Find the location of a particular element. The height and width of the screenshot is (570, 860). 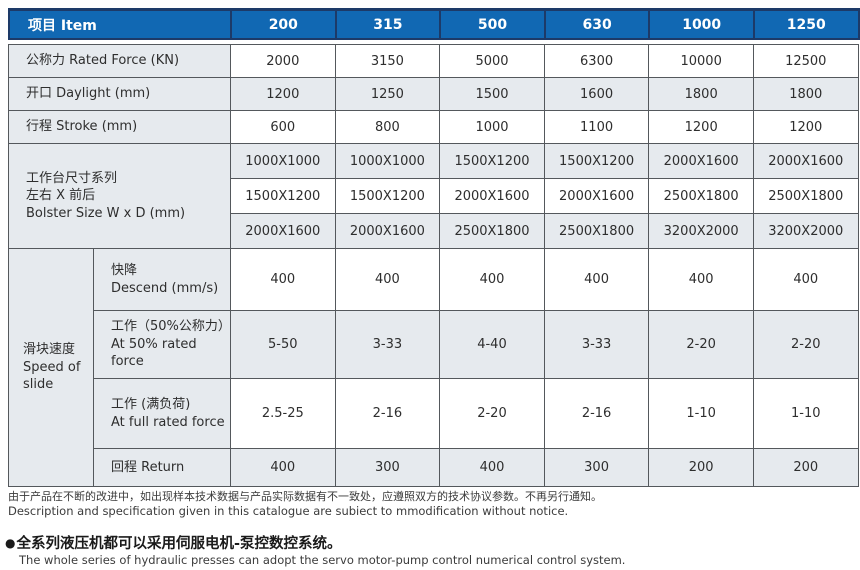

spec-cell: 5-50 is located at coordinates (283, 344).